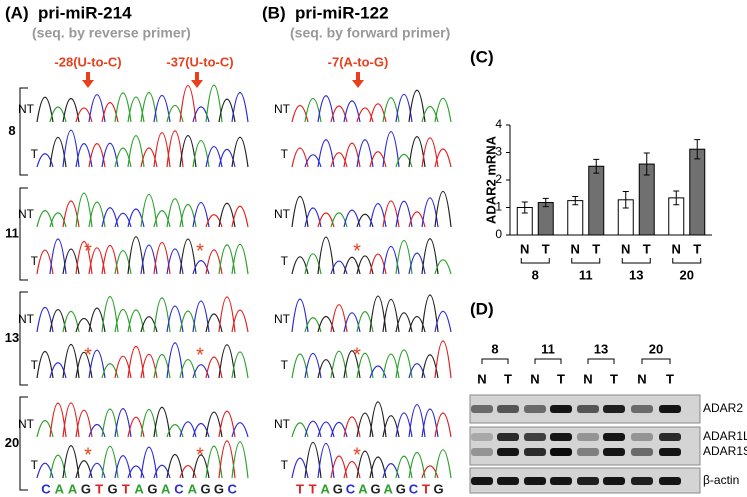  Describe the element at coordinates (199, 61) in the screenshot. I see `annotation: -37(U-to-C)` at that location.